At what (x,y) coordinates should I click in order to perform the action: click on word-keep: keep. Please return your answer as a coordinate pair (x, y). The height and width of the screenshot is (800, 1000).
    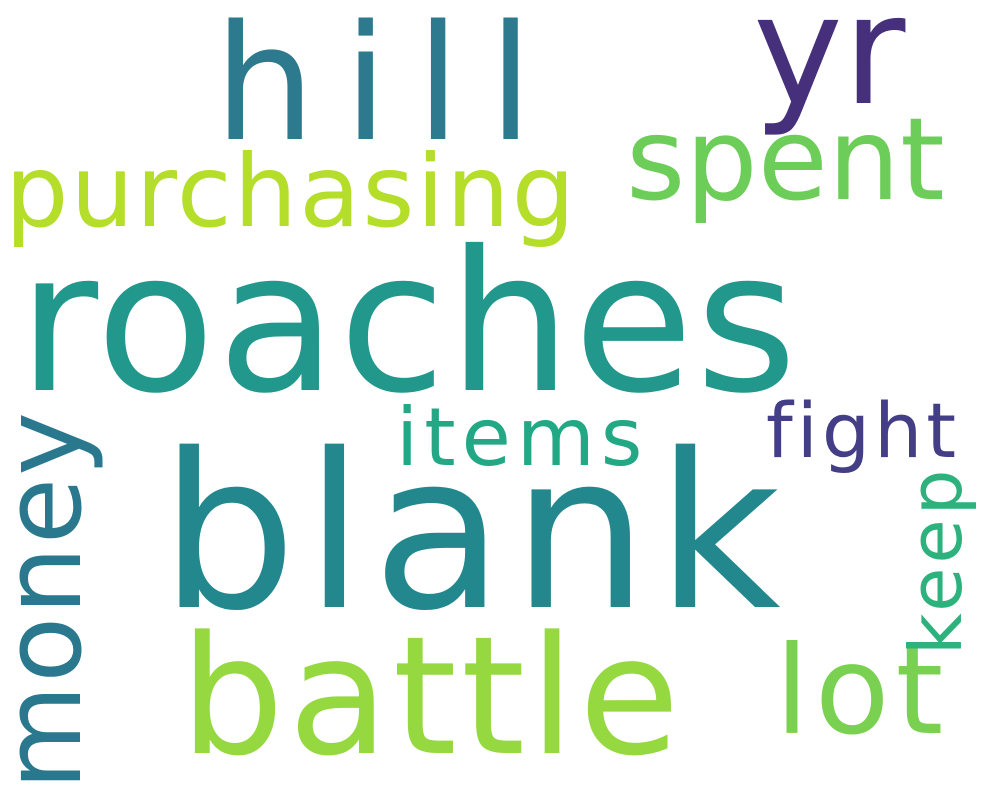
    Looking at the image, I should click on (936, 560).